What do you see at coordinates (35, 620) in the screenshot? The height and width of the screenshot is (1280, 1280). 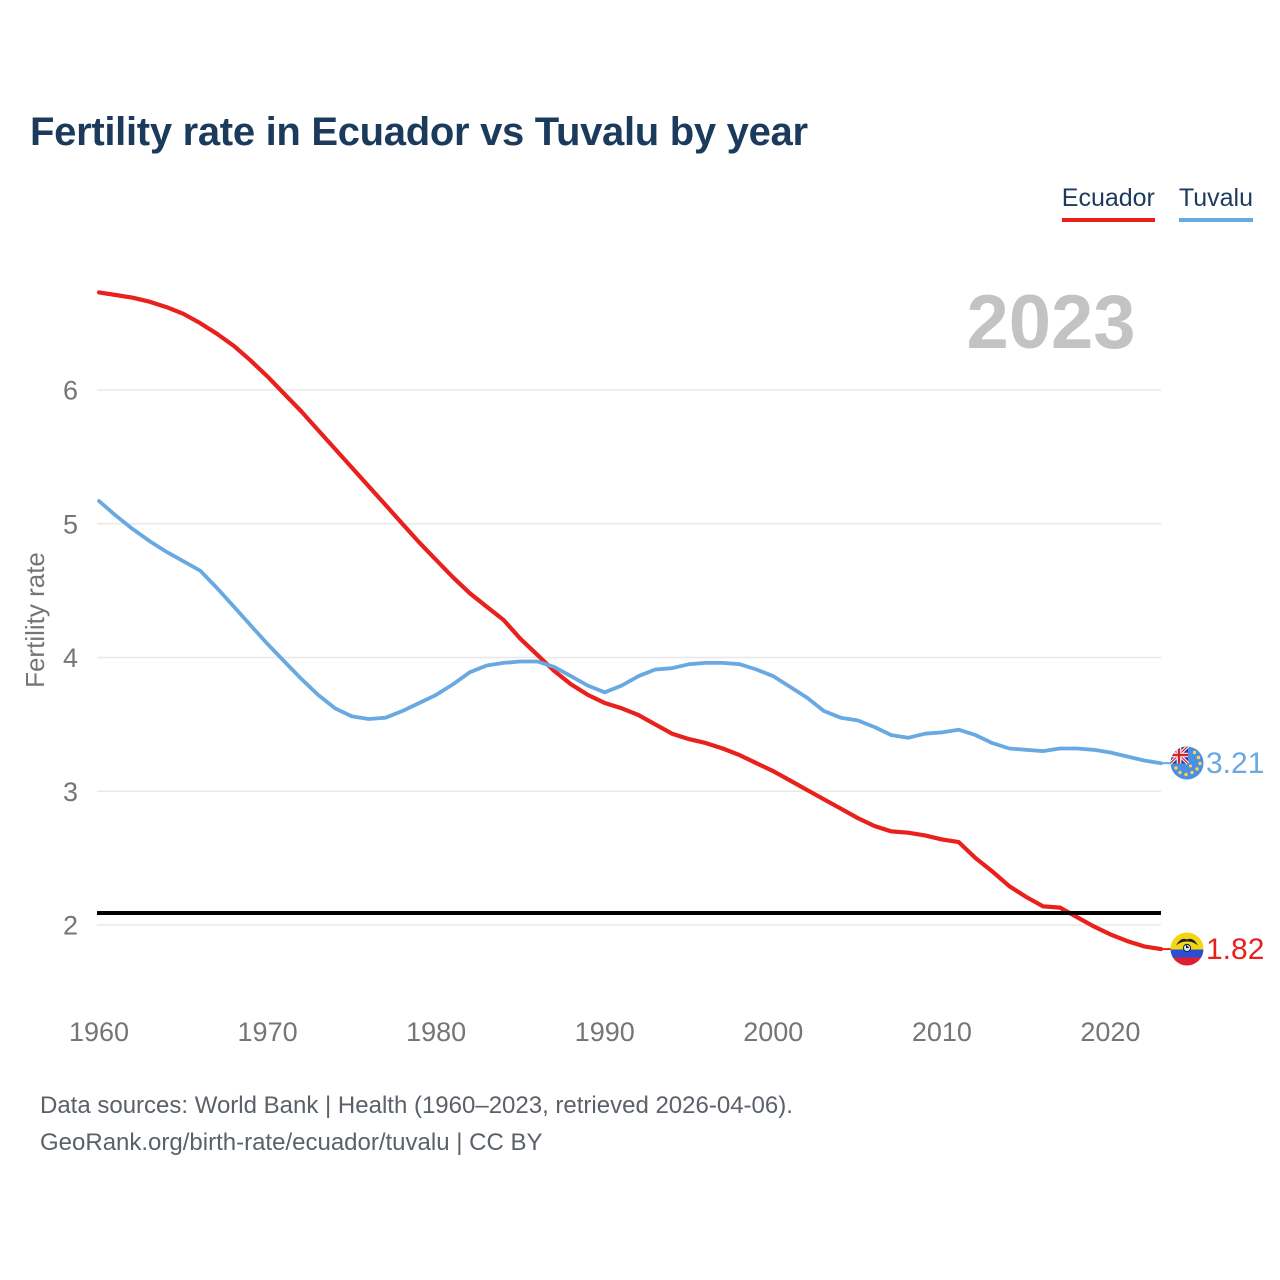 I see `y-axis-title: Fertility rate` at bounding box center [35, 620].